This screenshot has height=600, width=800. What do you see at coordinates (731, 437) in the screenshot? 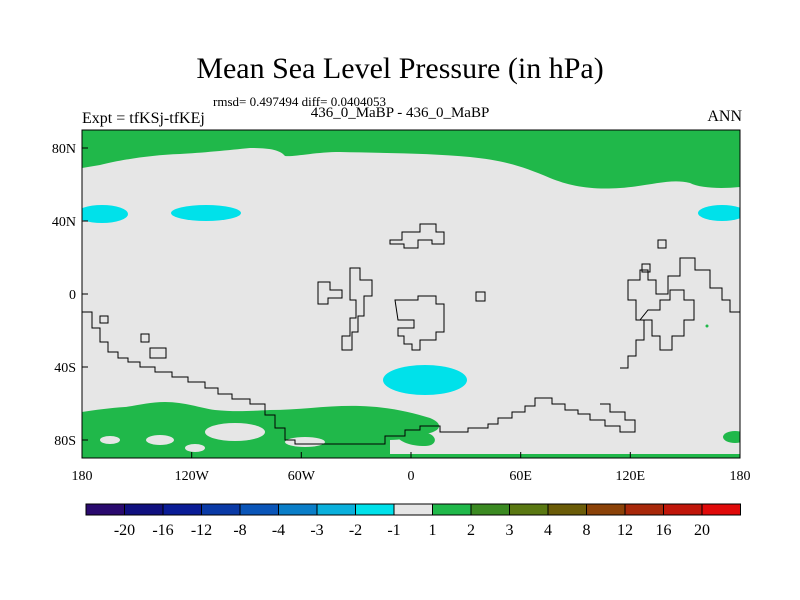
I see `antarctic-positive-far-east` at bounding box center [731, 437].